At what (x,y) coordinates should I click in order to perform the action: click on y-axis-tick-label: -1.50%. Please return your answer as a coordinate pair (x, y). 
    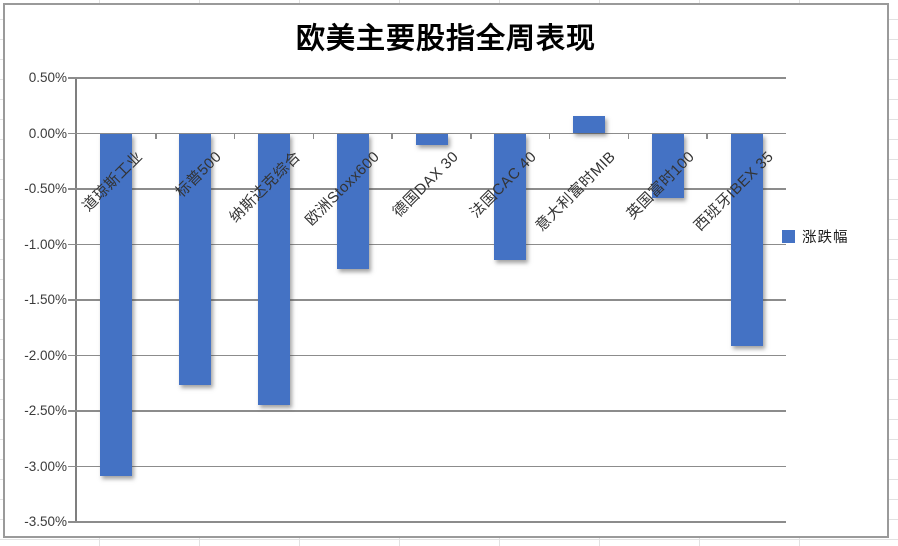
    Looking at the image, I should click on (45, 299).